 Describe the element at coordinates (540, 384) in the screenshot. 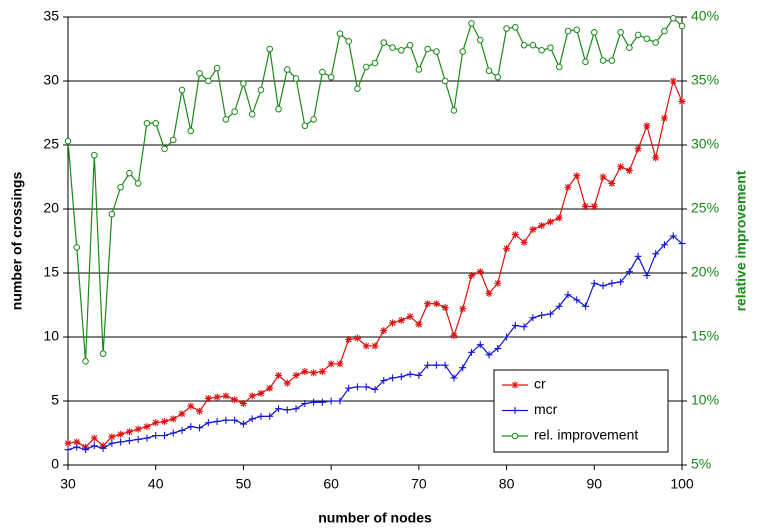

I see `legend-label: cr` at that location.